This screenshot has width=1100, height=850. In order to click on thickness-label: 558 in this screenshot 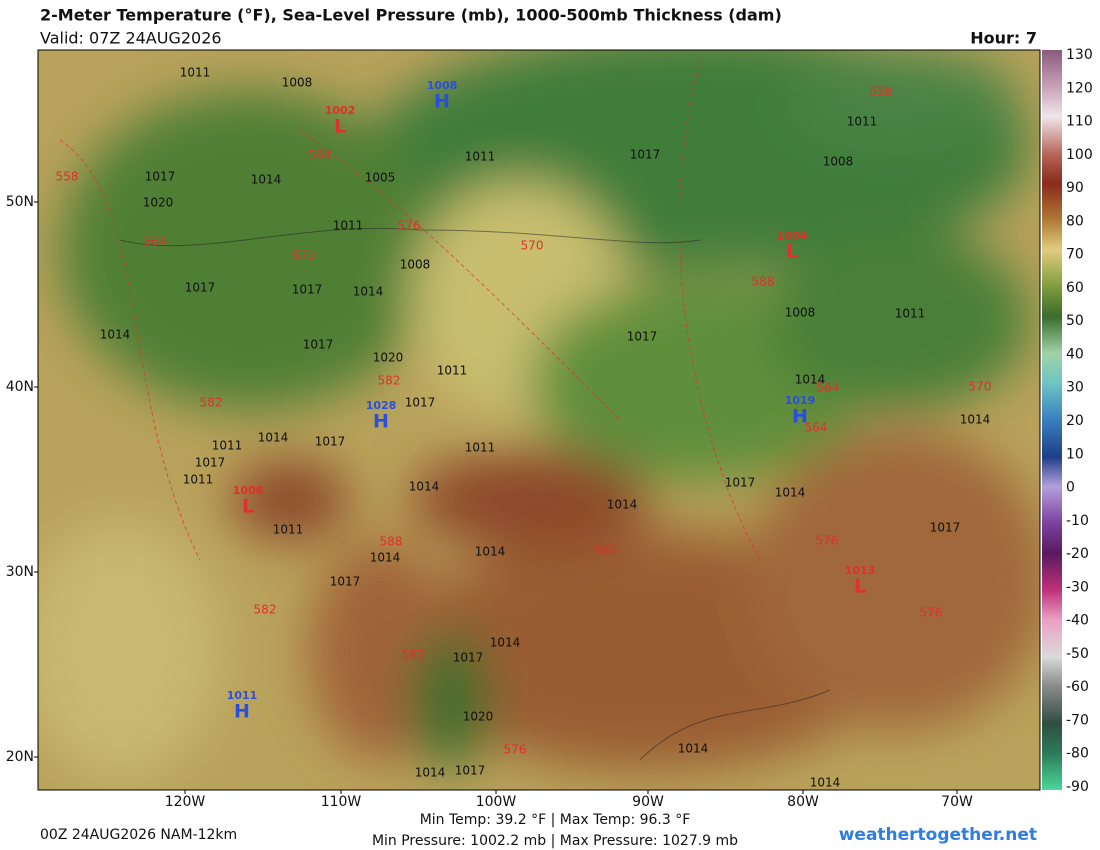, I will do `click(881, 92)`.